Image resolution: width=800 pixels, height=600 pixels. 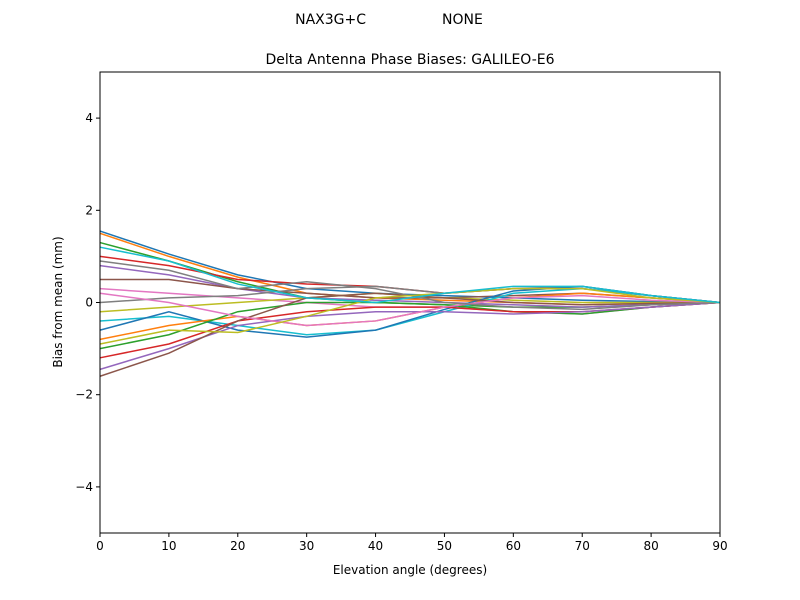 I want to click on suptitle-right: NONE, so click(x=462, y=20).